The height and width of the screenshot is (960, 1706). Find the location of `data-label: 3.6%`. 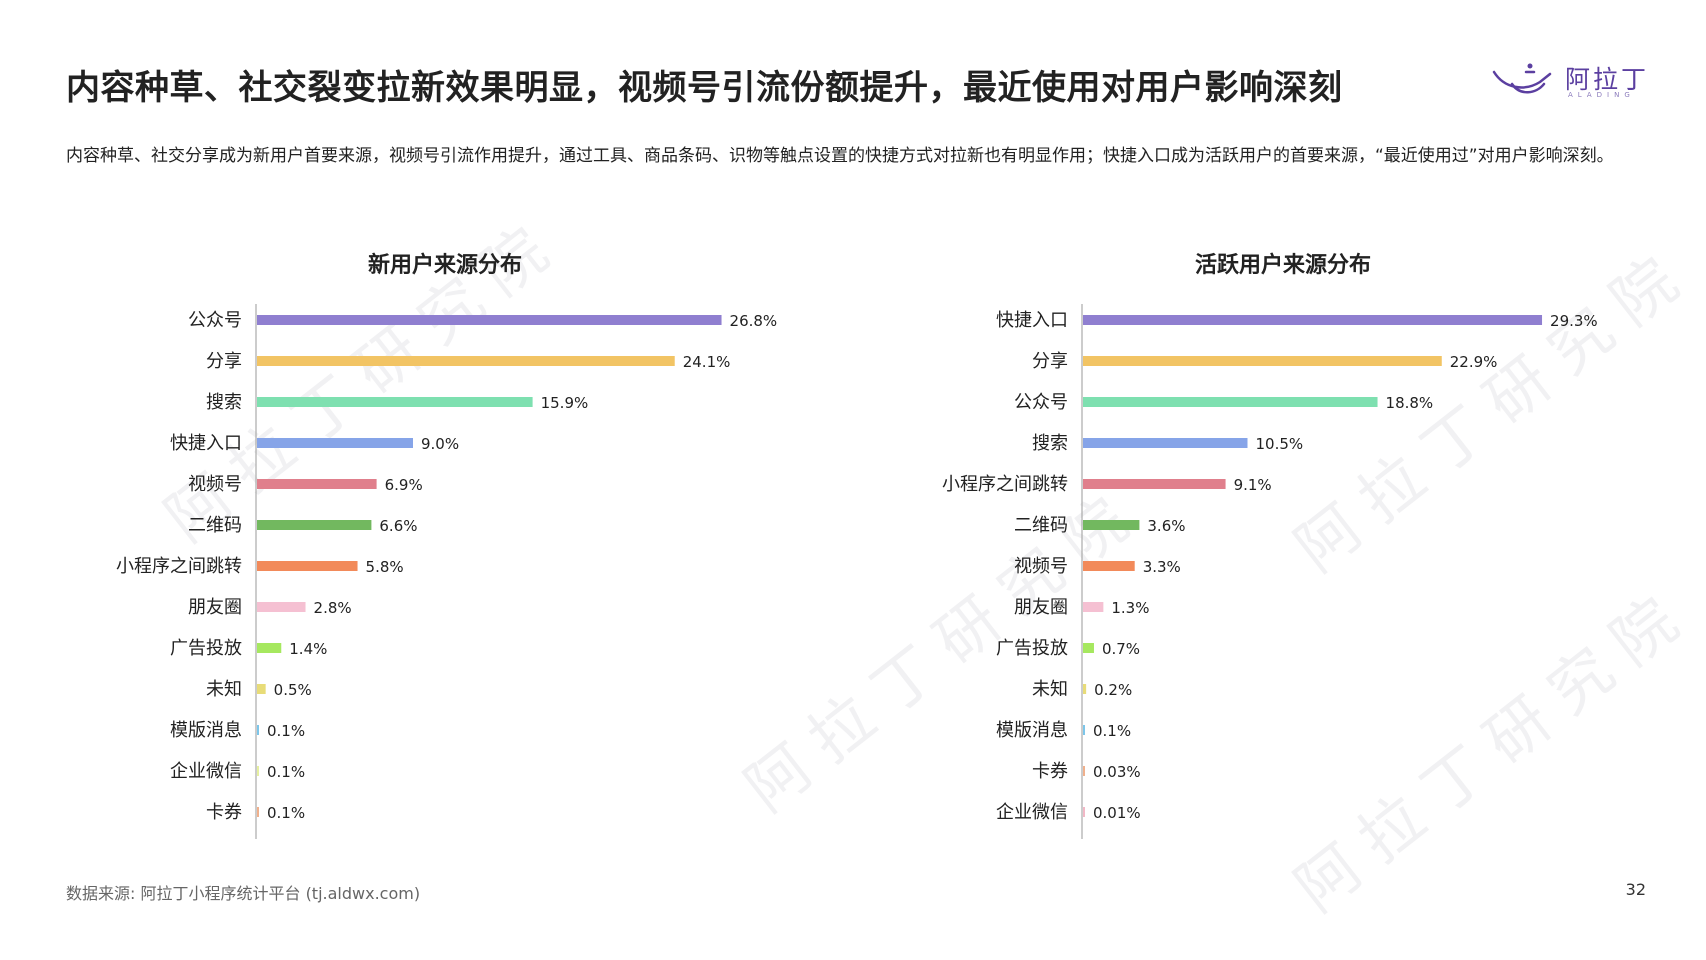

data-label: 3.6% is located at coordinates (1166, 526).